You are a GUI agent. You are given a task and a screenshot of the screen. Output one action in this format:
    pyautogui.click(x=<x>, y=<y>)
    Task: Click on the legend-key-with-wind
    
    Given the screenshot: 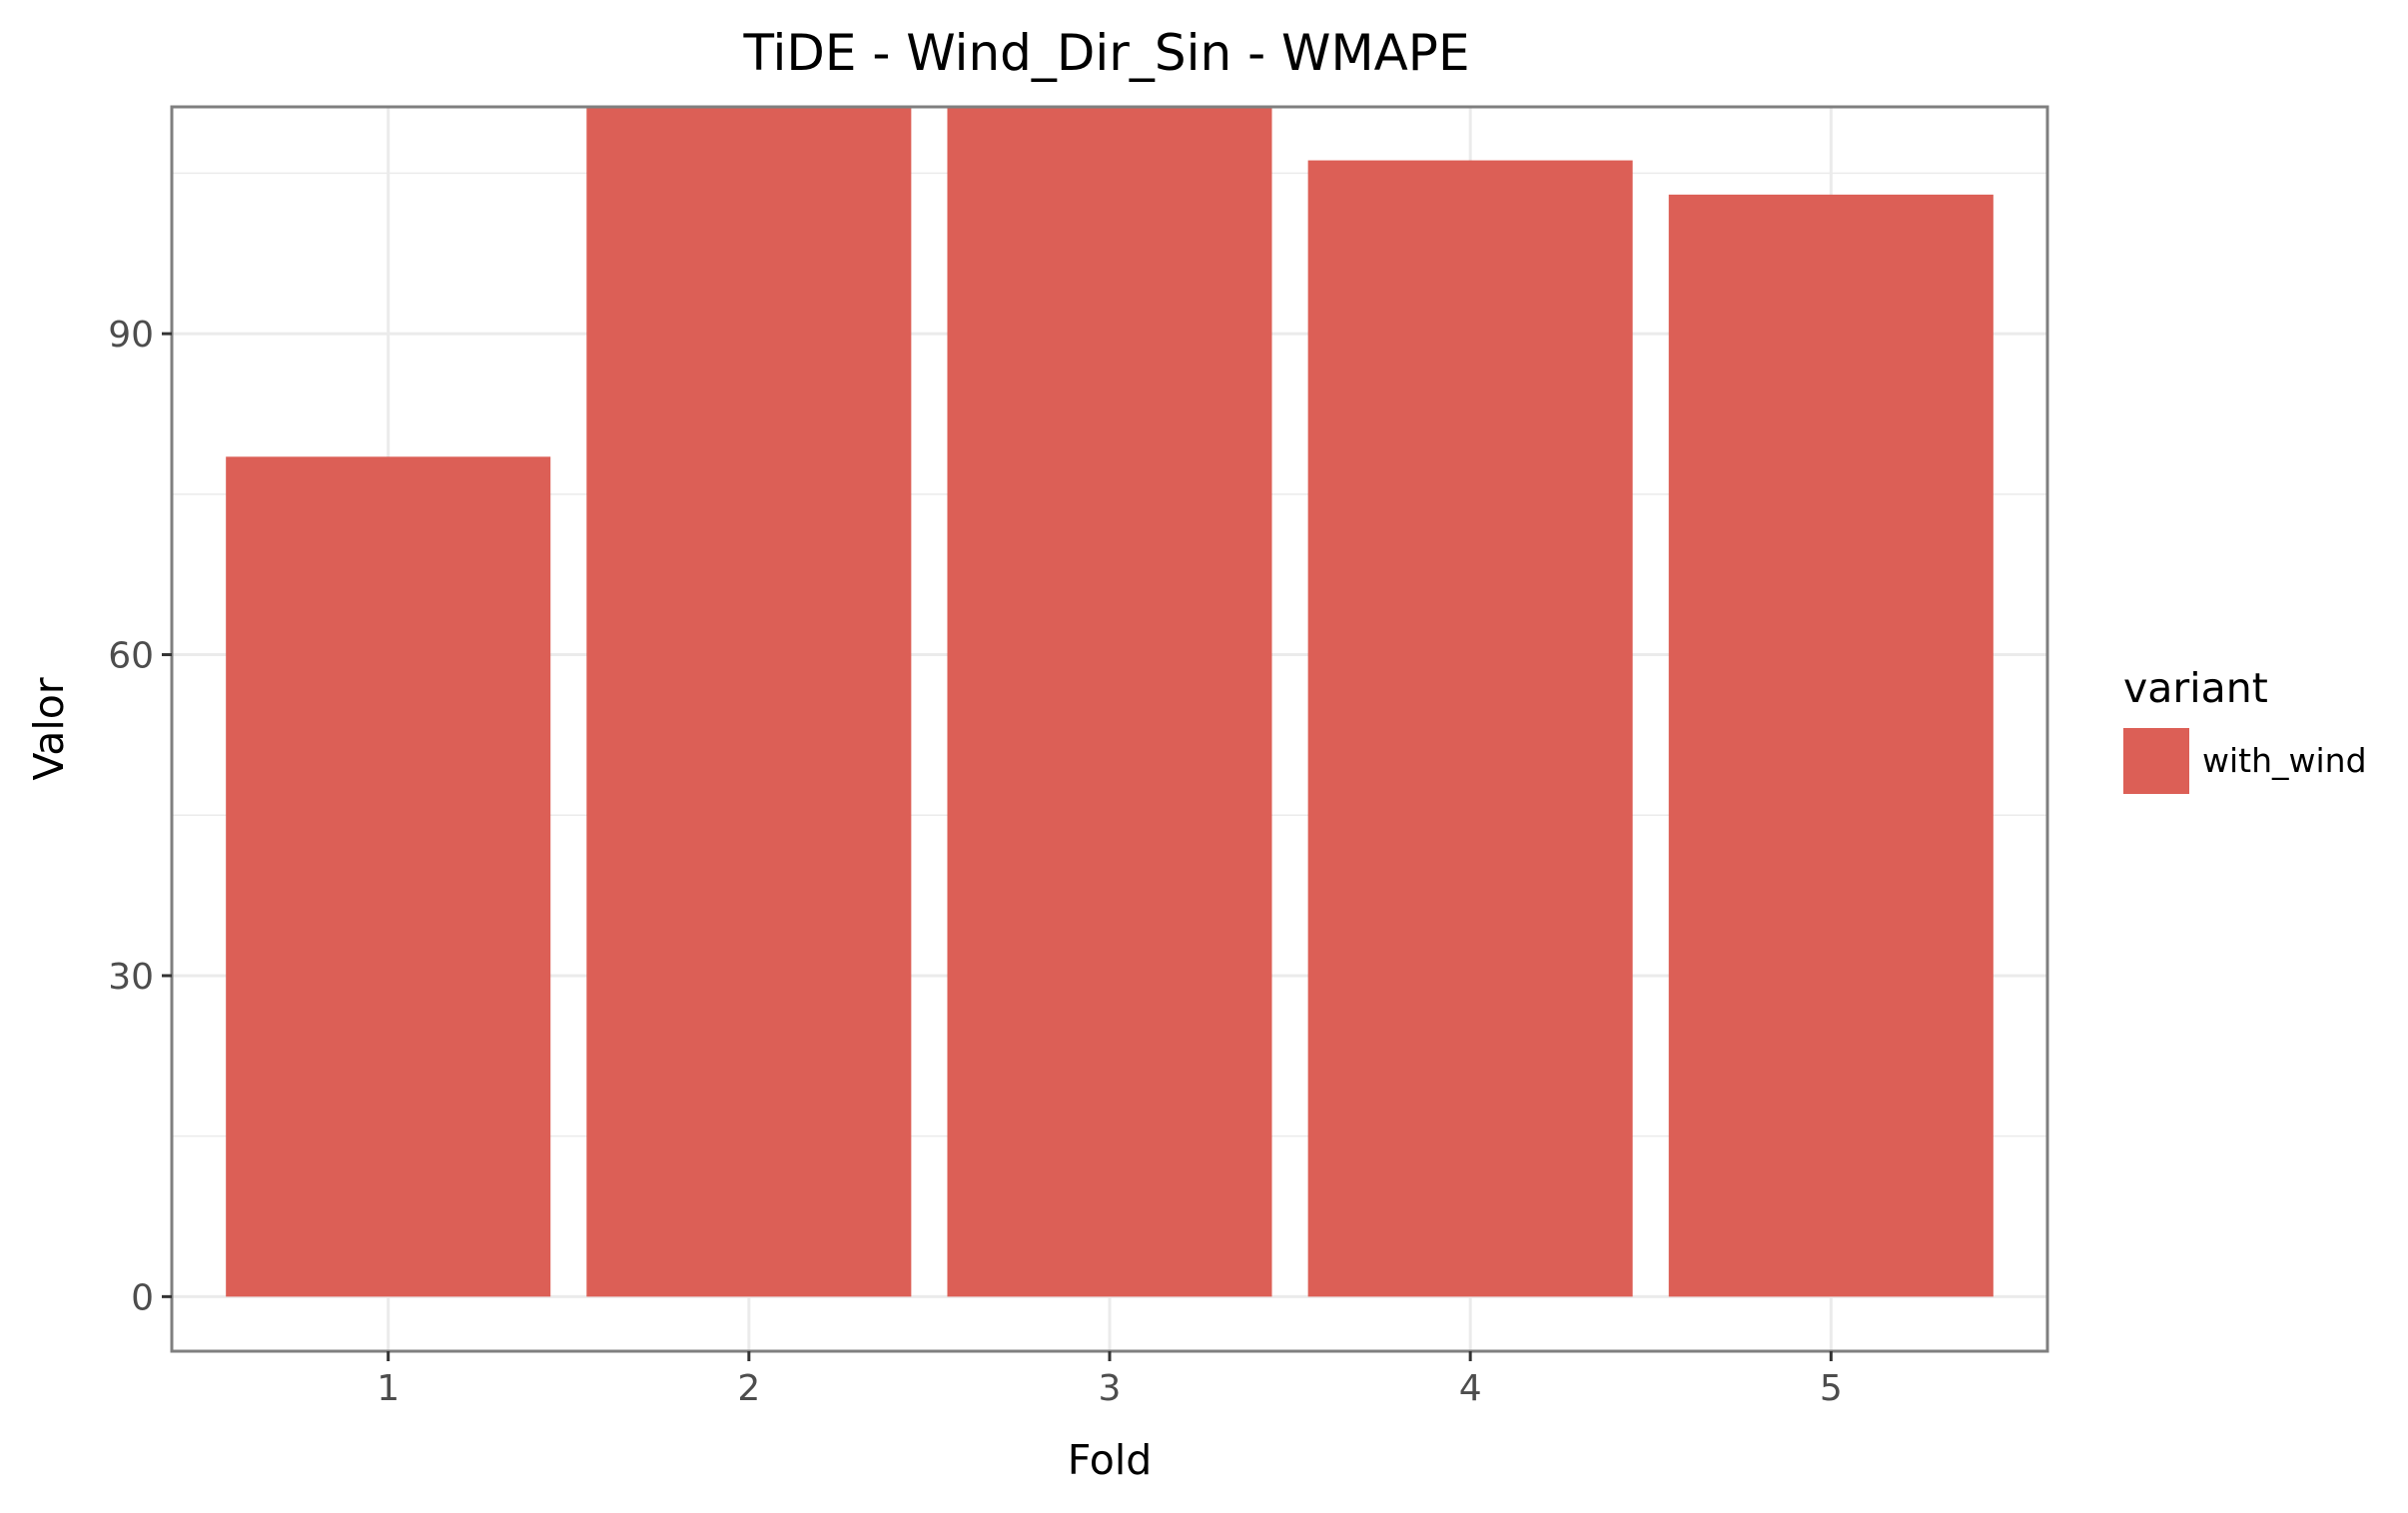 What is the action you would take?
    pyautogui.click(x=2156, y=761)
    